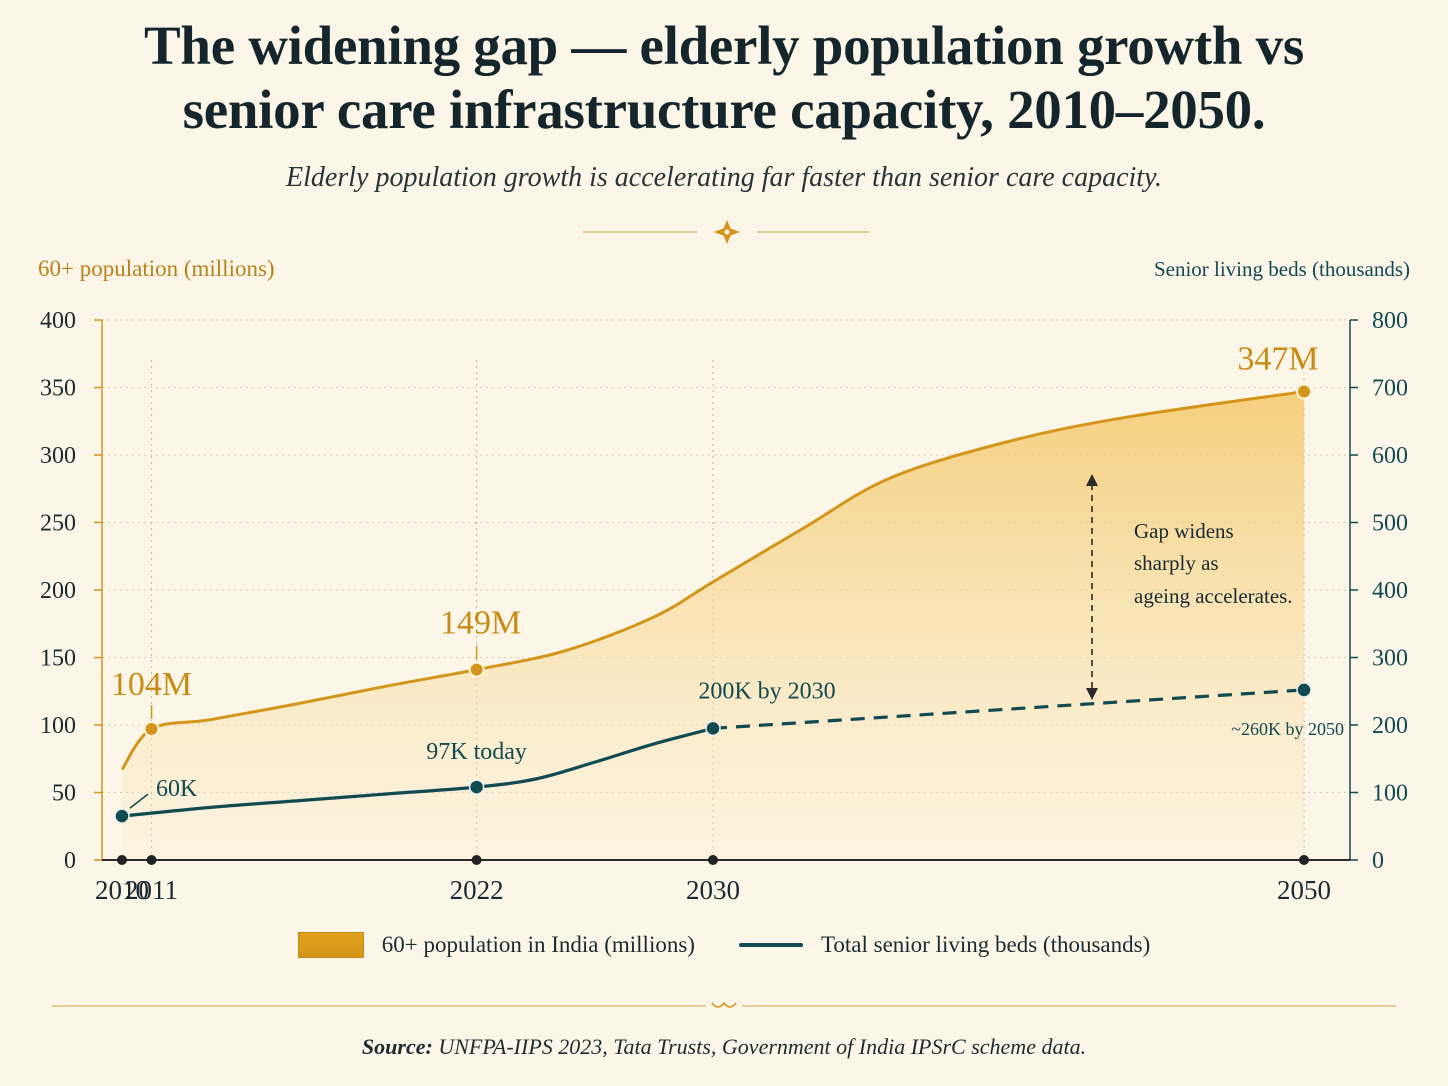  Describe the element at coordinates (1390, 524) in the screenshot. I see `y-right-tick-label: 500` at that location.